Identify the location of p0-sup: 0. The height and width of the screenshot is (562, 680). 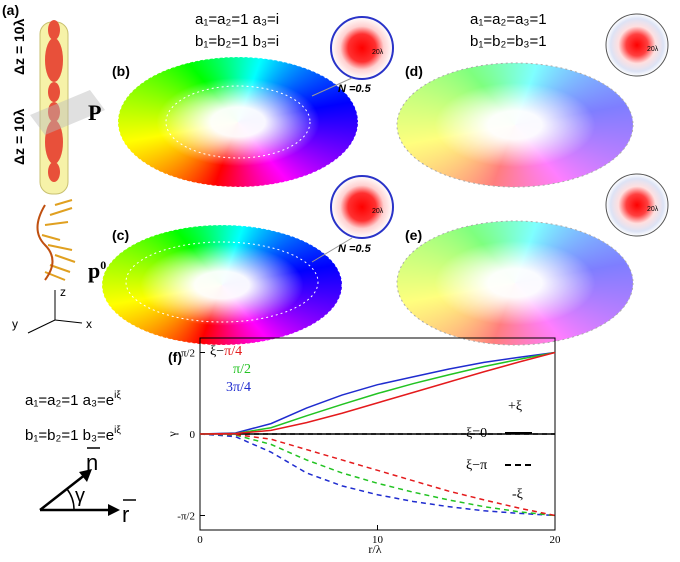
(103, 265).